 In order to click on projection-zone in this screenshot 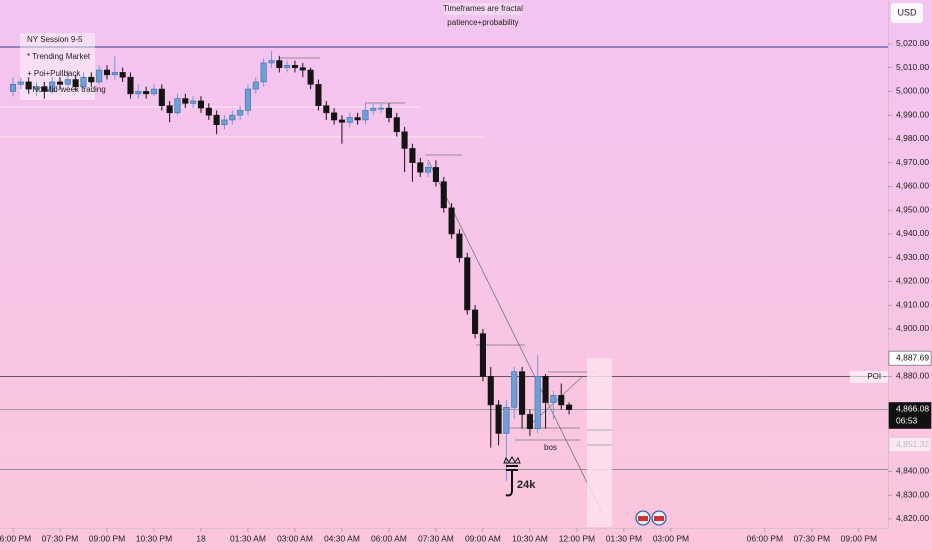, I will do `click(599, 442)`.